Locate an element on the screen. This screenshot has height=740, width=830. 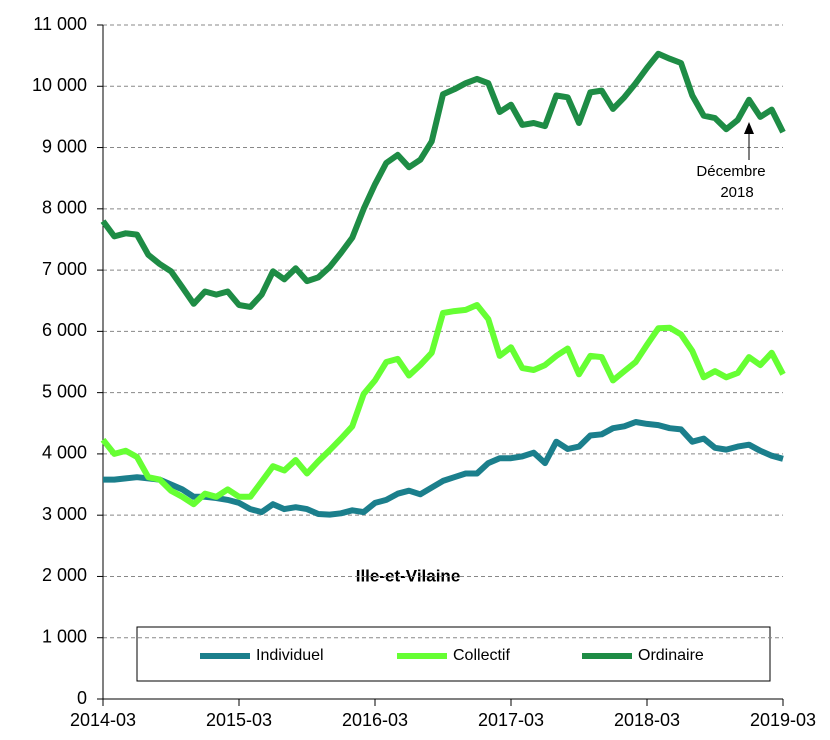
y-tick-label: 5 000 is located at coordinates (64, 391).